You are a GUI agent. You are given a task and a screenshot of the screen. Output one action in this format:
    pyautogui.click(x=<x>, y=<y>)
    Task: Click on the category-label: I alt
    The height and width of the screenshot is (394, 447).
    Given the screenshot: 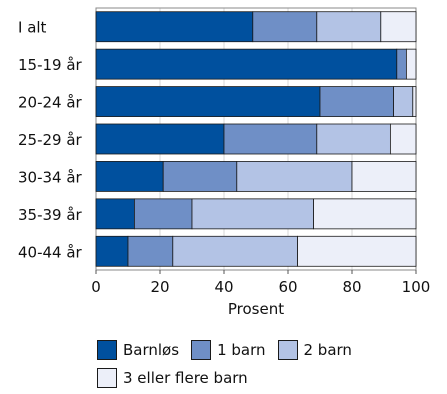 What is the action you would take?
    pyautogui.click(x=32, y=28)
    